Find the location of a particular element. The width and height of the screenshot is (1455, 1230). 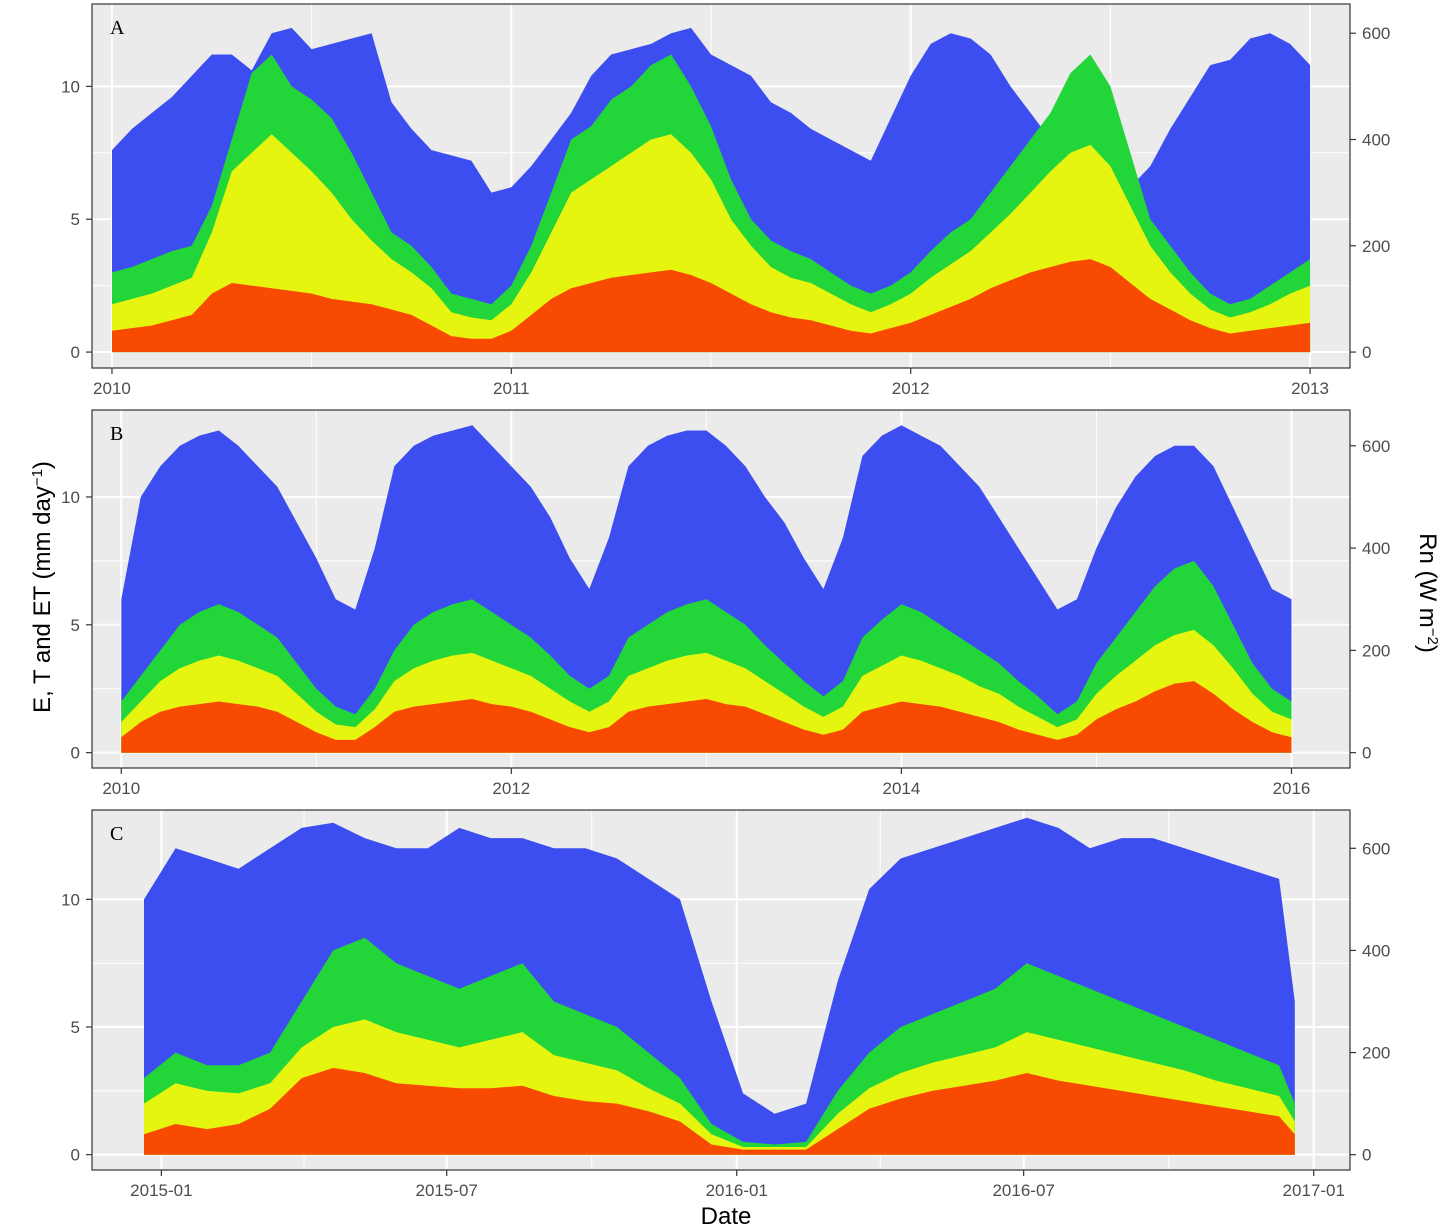

x-tick-label: 2014 is located at coordinates (901, 788).